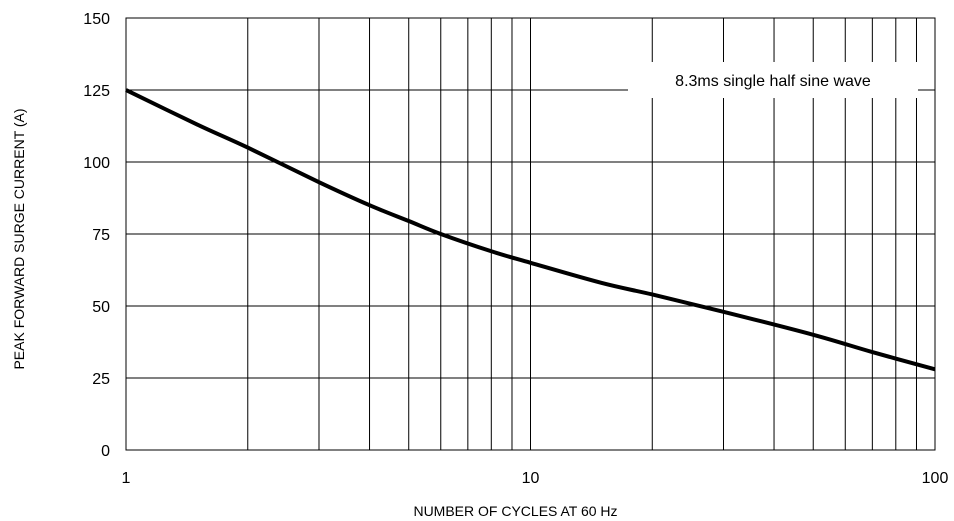 Image resolution: width=954 pixels, height=521 pixels. I want to click on x-axis-label: NUMBER OF CYCLES AT 60 Hz, so click(515, 511).